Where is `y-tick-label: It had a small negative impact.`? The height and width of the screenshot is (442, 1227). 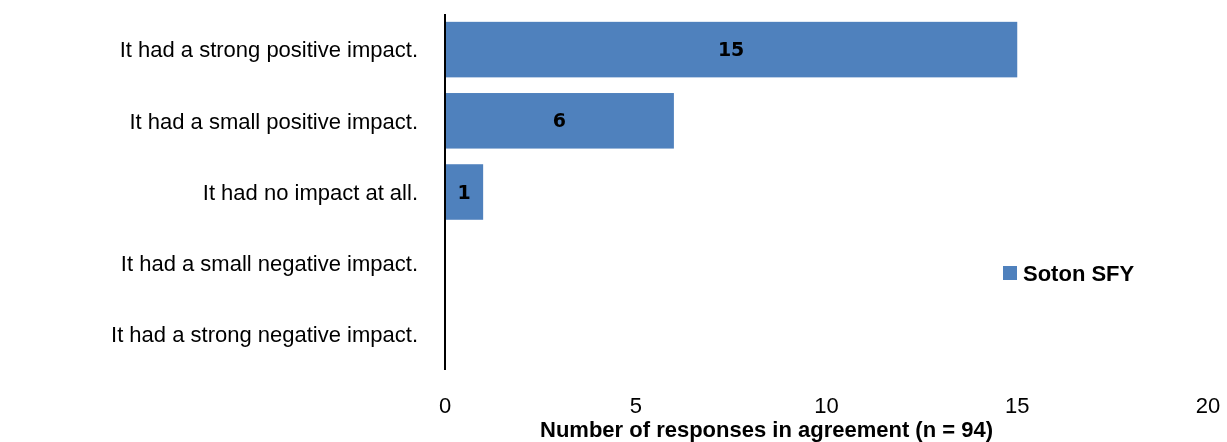
y-tick-label: It had a small negative impact. is located at coordinates (269, 263).